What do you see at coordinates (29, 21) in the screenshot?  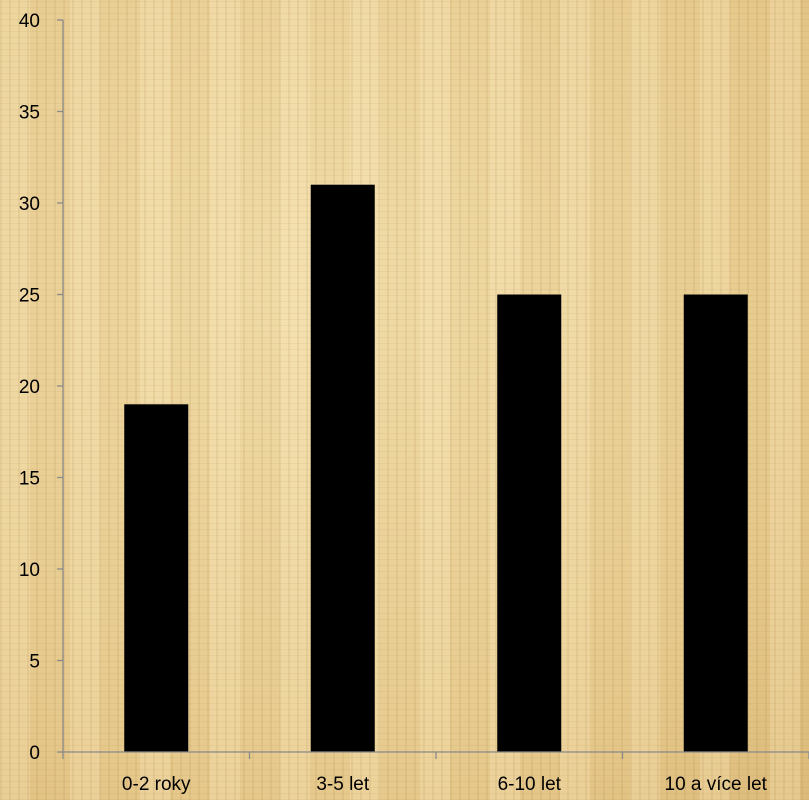 I see `y-tick-label: 40` at bounding box center [29, 21].